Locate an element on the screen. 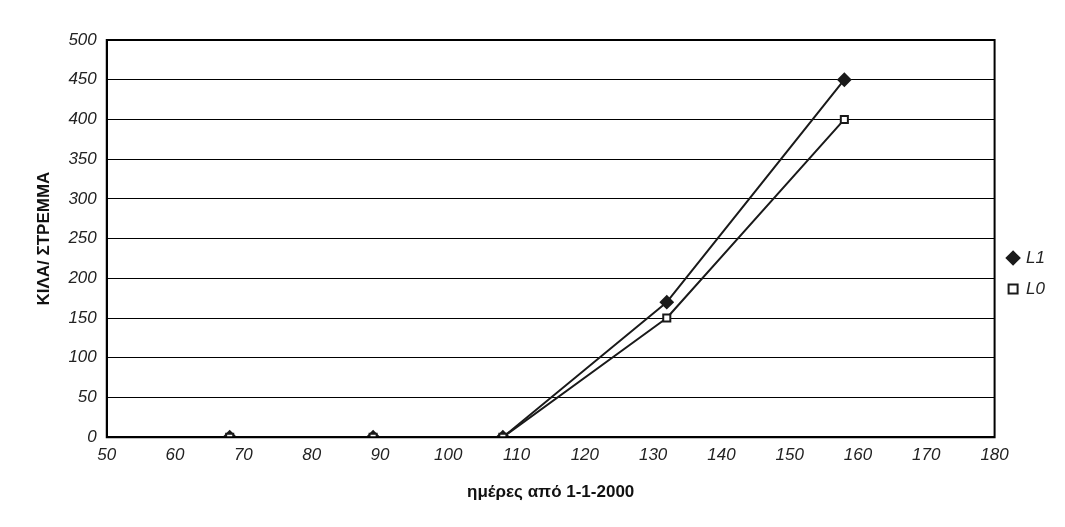 The height and width of the screenshot is (527, 1065). y-tick-label: 350 is located at coordinates (83, 158).